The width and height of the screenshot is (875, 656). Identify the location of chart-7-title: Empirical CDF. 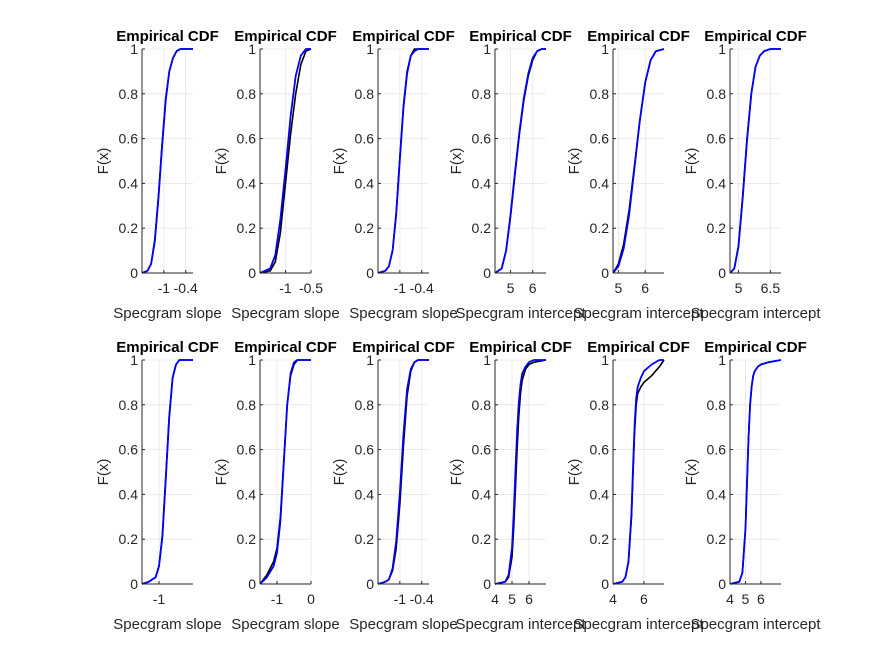
(167, 347).